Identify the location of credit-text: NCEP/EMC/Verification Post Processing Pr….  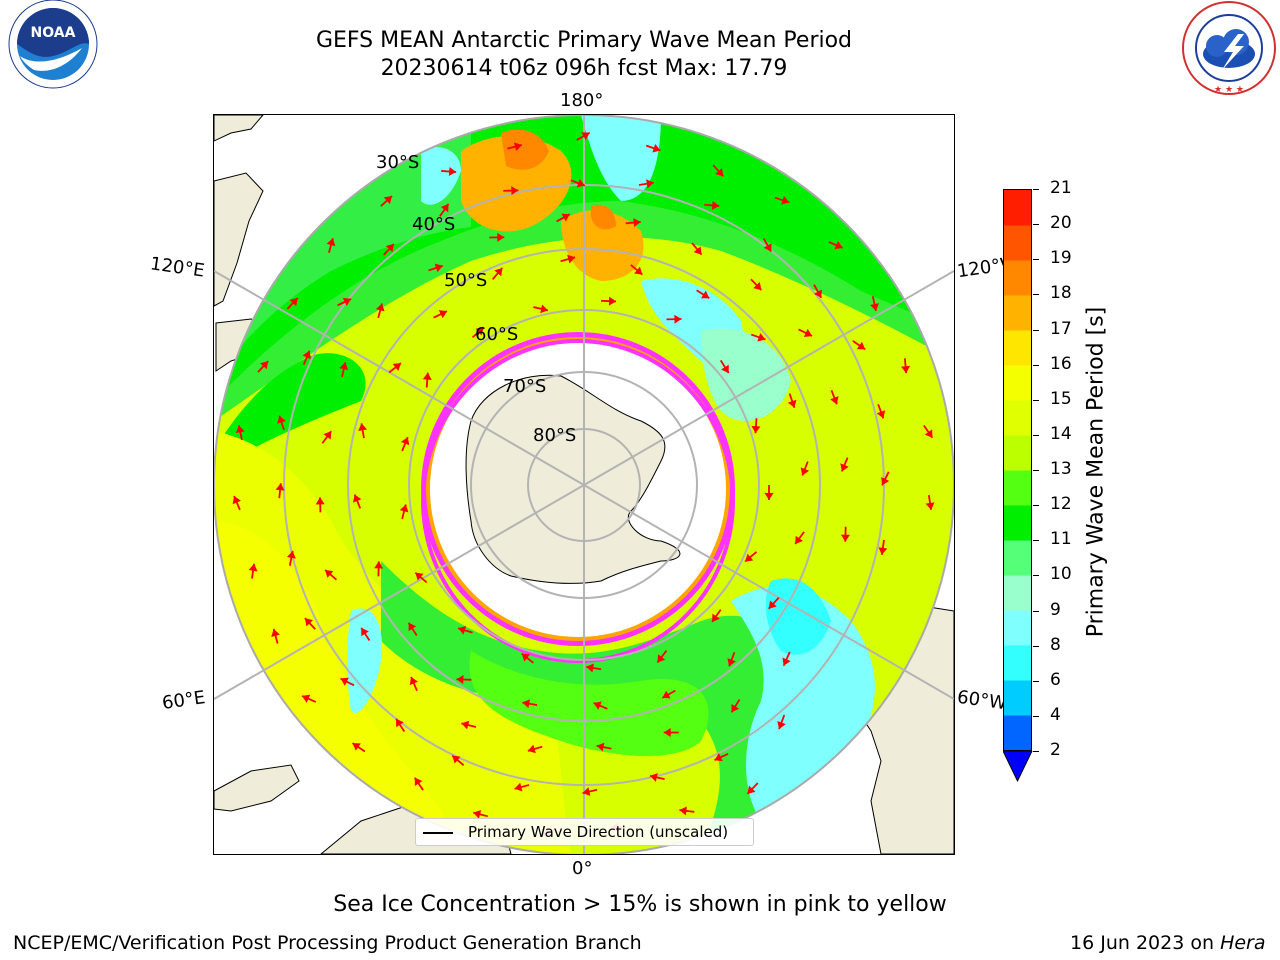
(327, 943).